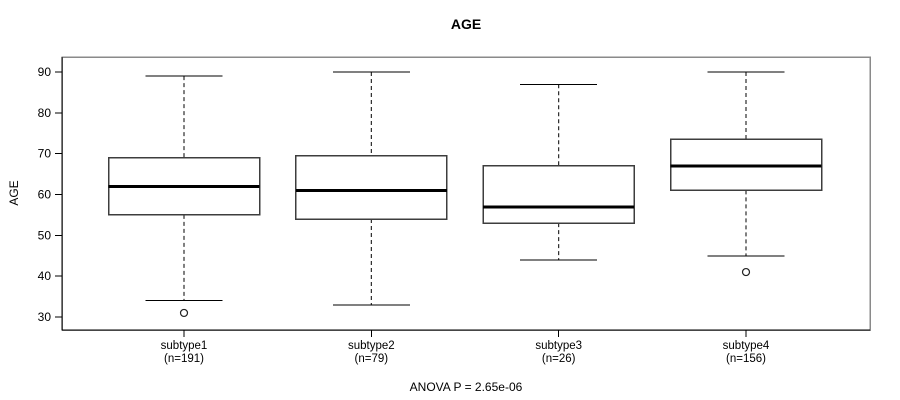 This screenshot has height=400, width=900. I want to click on group-n-label-subtype4: (n=156), so click(746, 359).